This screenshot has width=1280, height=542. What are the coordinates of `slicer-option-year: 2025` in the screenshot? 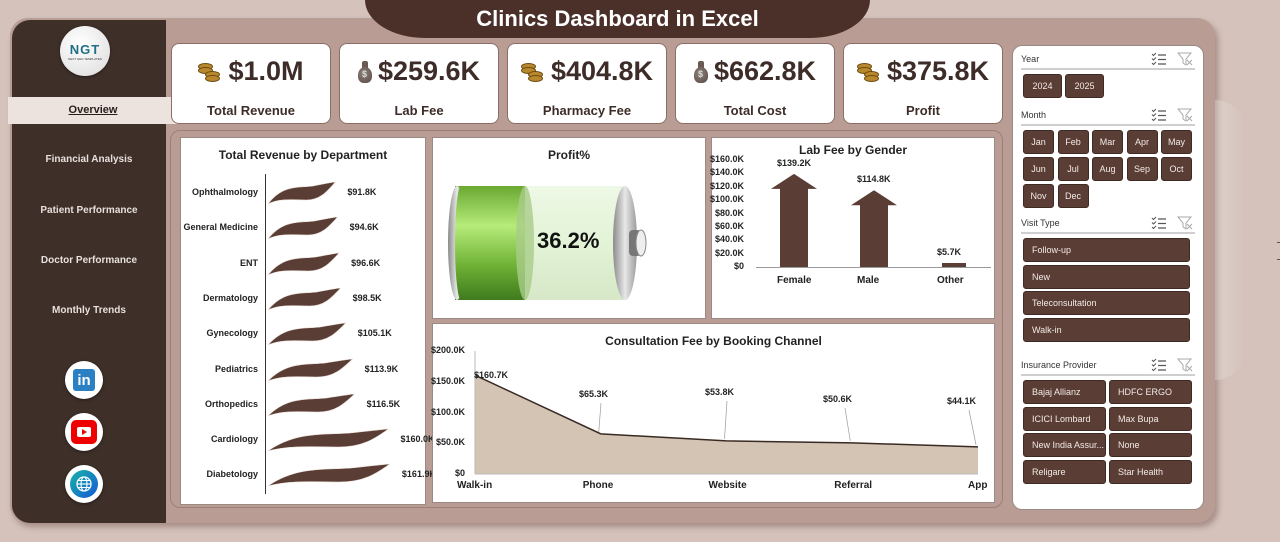 It's located at (1084, 86).